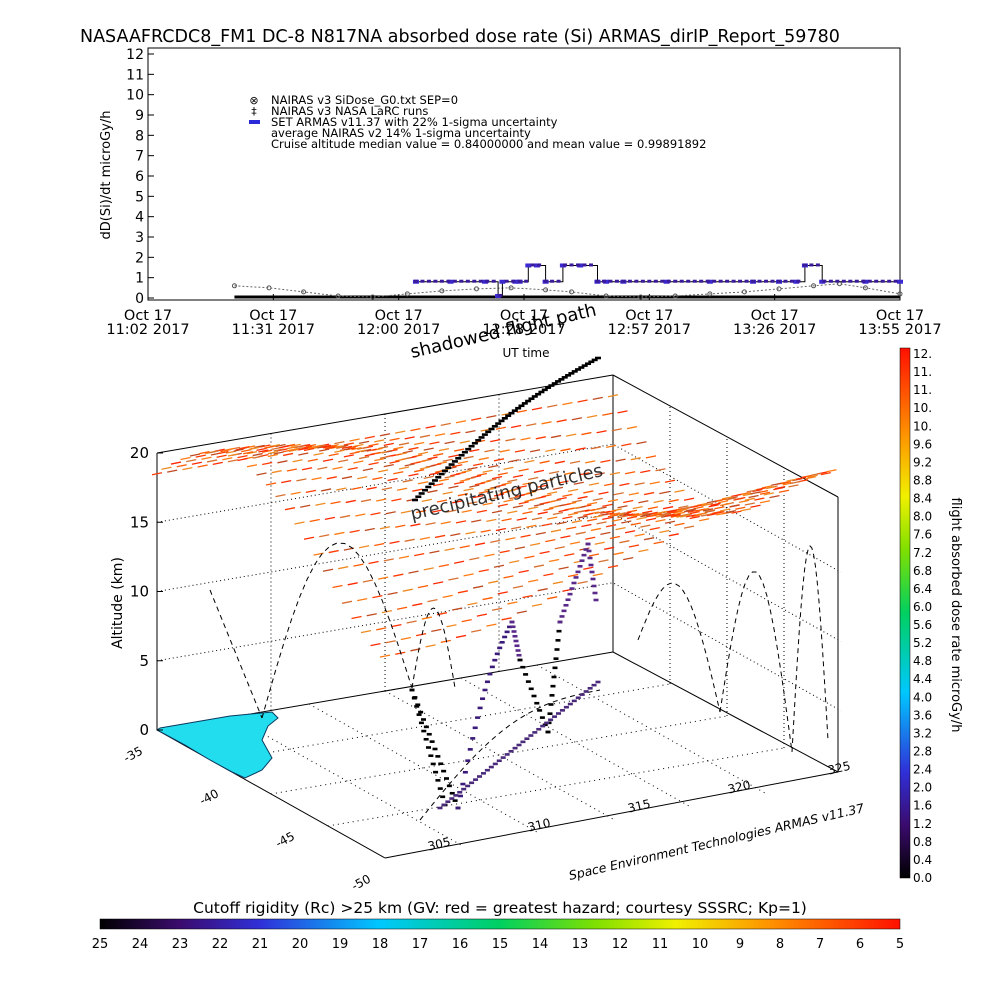 Image resolution: width=1000 pixels, height=1004 pixels. What do you see at coordinates (442, 723) in the screenshot?
I see `grid-line` at bounding box center [442, 723].